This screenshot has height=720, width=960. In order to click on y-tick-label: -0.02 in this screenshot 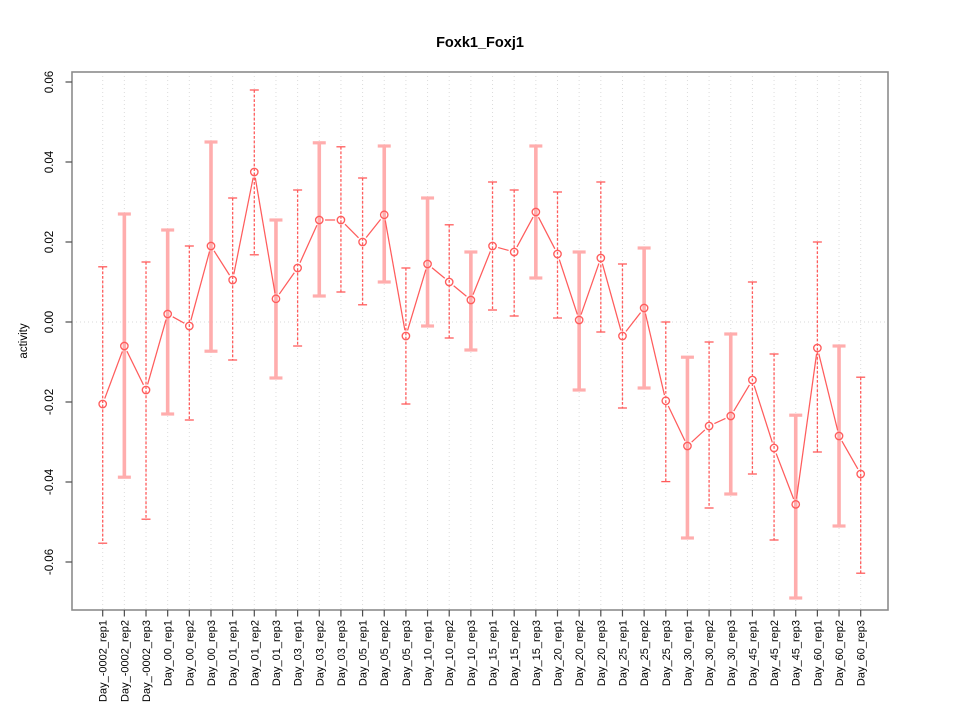, I will do `click(50, 402)`.